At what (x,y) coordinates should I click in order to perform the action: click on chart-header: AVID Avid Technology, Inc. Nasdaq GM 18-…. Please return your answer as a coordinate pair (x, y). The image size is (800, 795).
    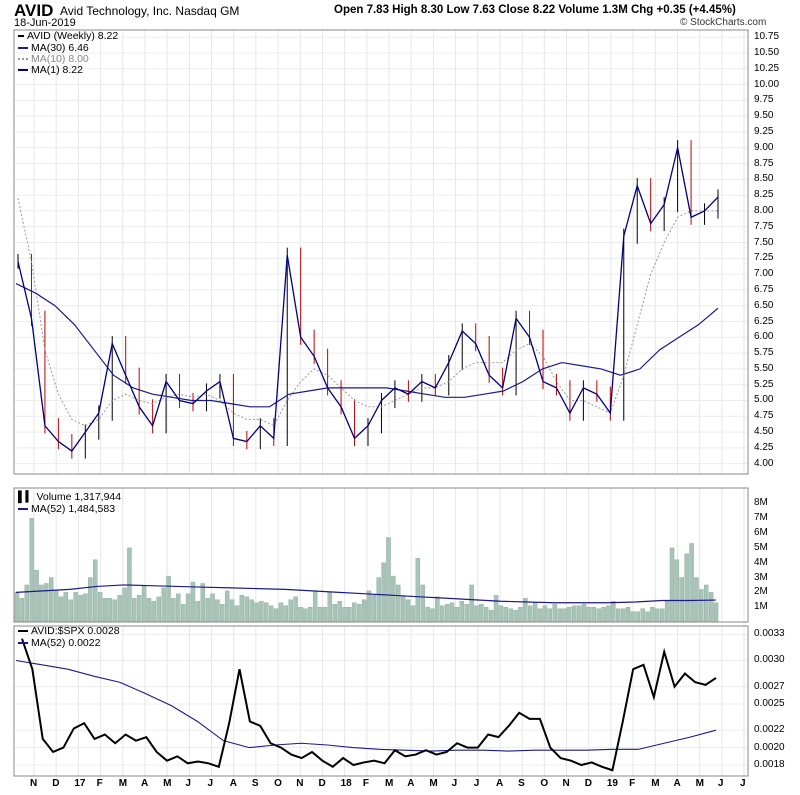
    Looking at the image, I should click on (400, 15).